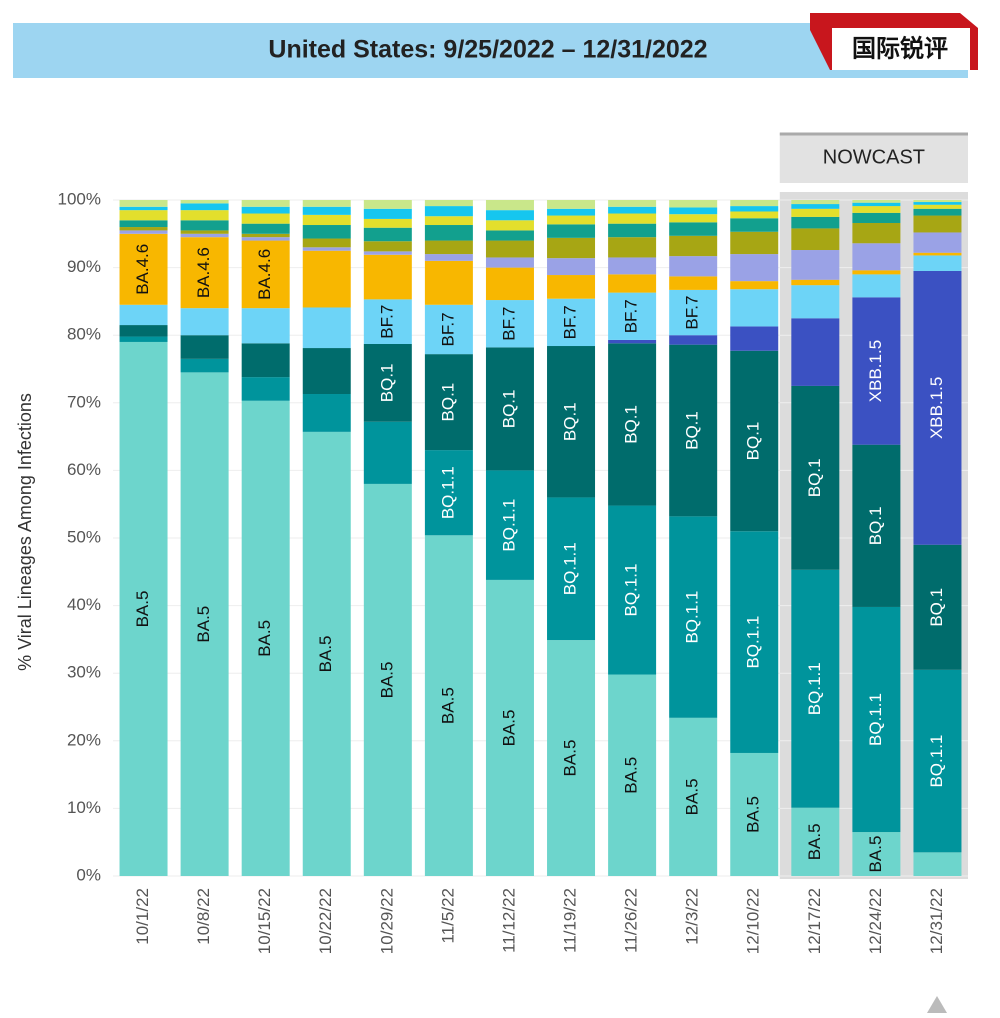 The height and width of the screenshot is (1018, 1000). I want to click on x-tick-label: 10/8/22, so click(203, 916).